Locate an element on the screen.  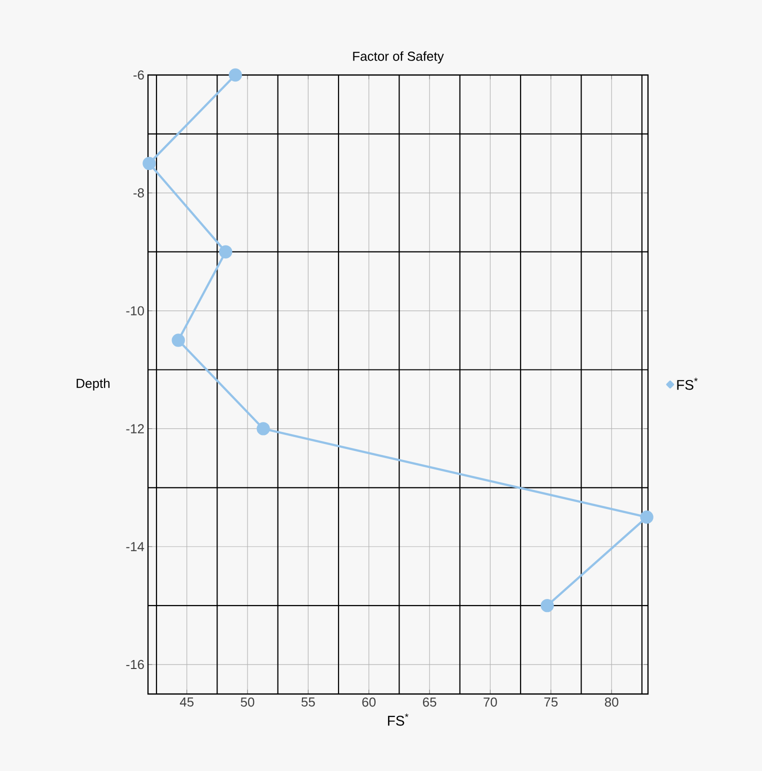
x-tick-label: 55 is located at coordinates (308, 702).